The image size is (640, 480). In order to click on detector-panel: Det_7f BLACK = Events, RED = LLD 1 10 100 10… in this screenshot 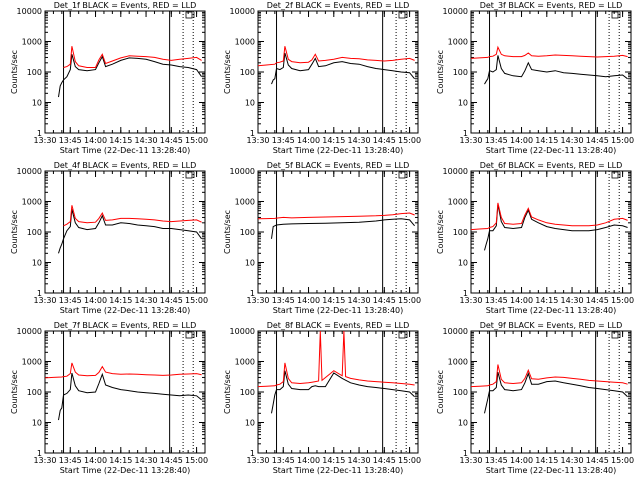, I will do `click(109, 398)`.